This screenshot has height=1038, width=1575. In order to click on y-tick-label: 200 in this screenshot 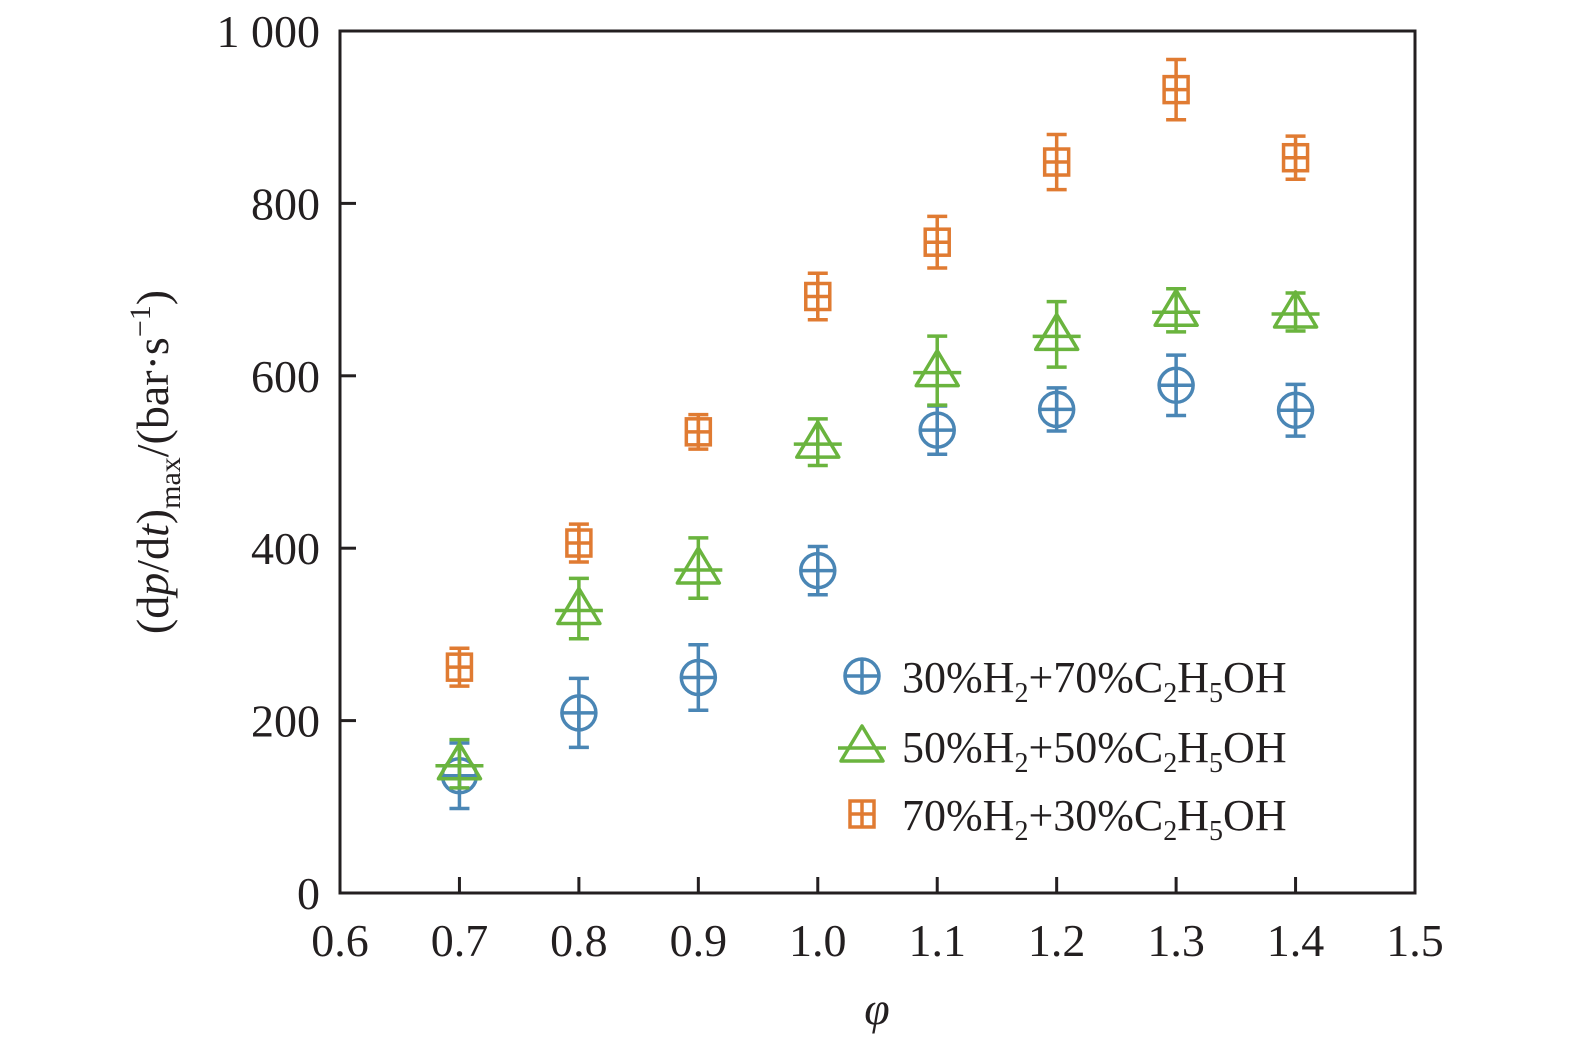, I will do `click(285, 721)`.